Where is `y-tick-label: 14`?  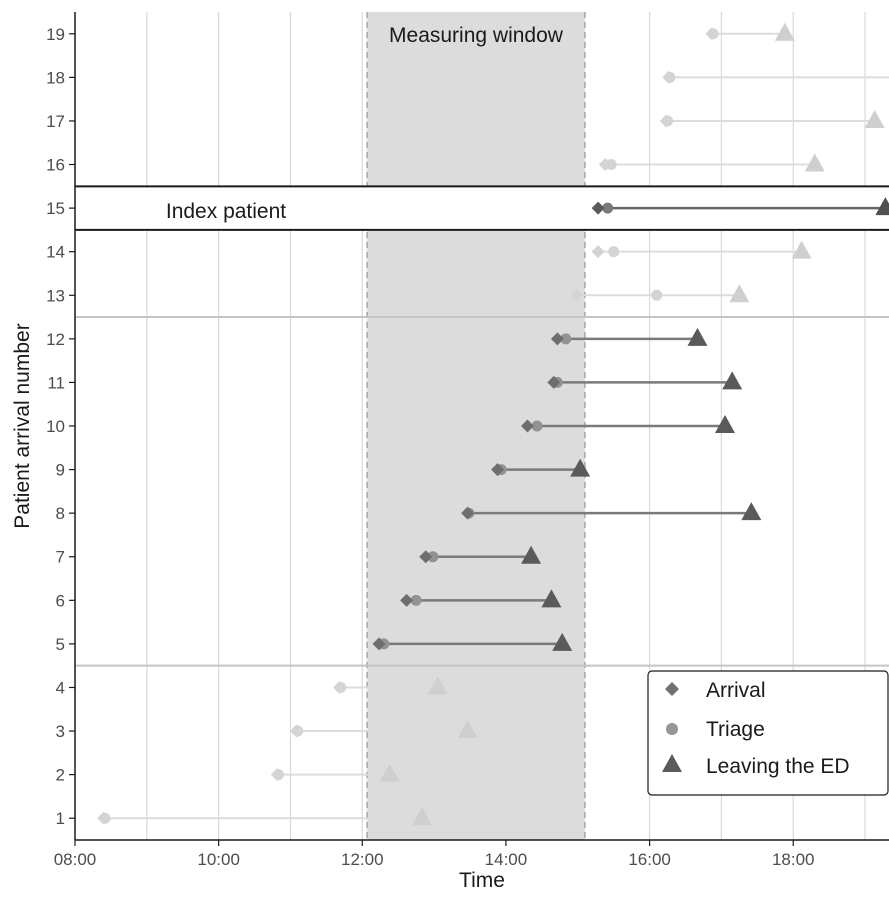 y-tick-label: 14 is located at coordinates (55, 252).